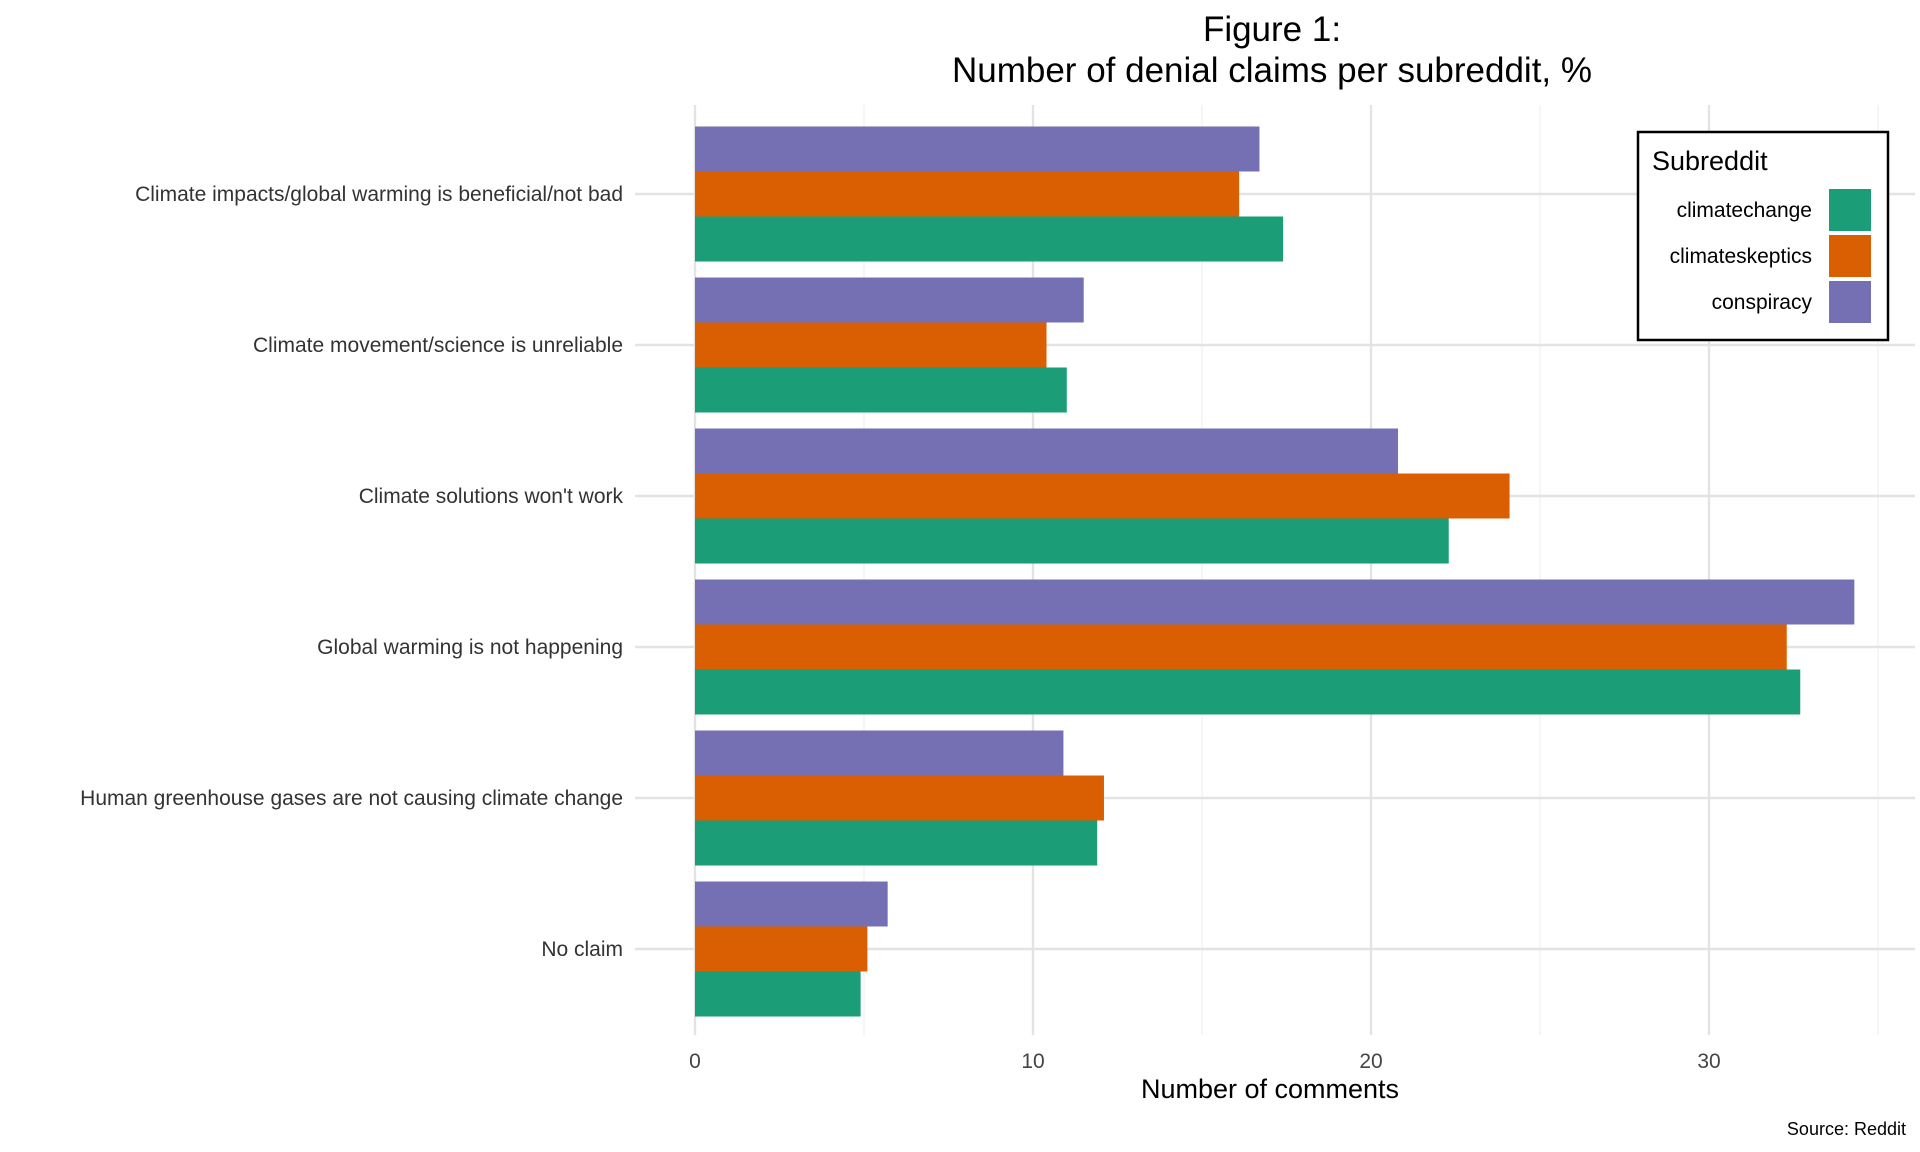  What do you see at coordinates (1370, 1061) in the screenshot?
I see `x-tick-label: 20` at bounding box center [1370, 1061].